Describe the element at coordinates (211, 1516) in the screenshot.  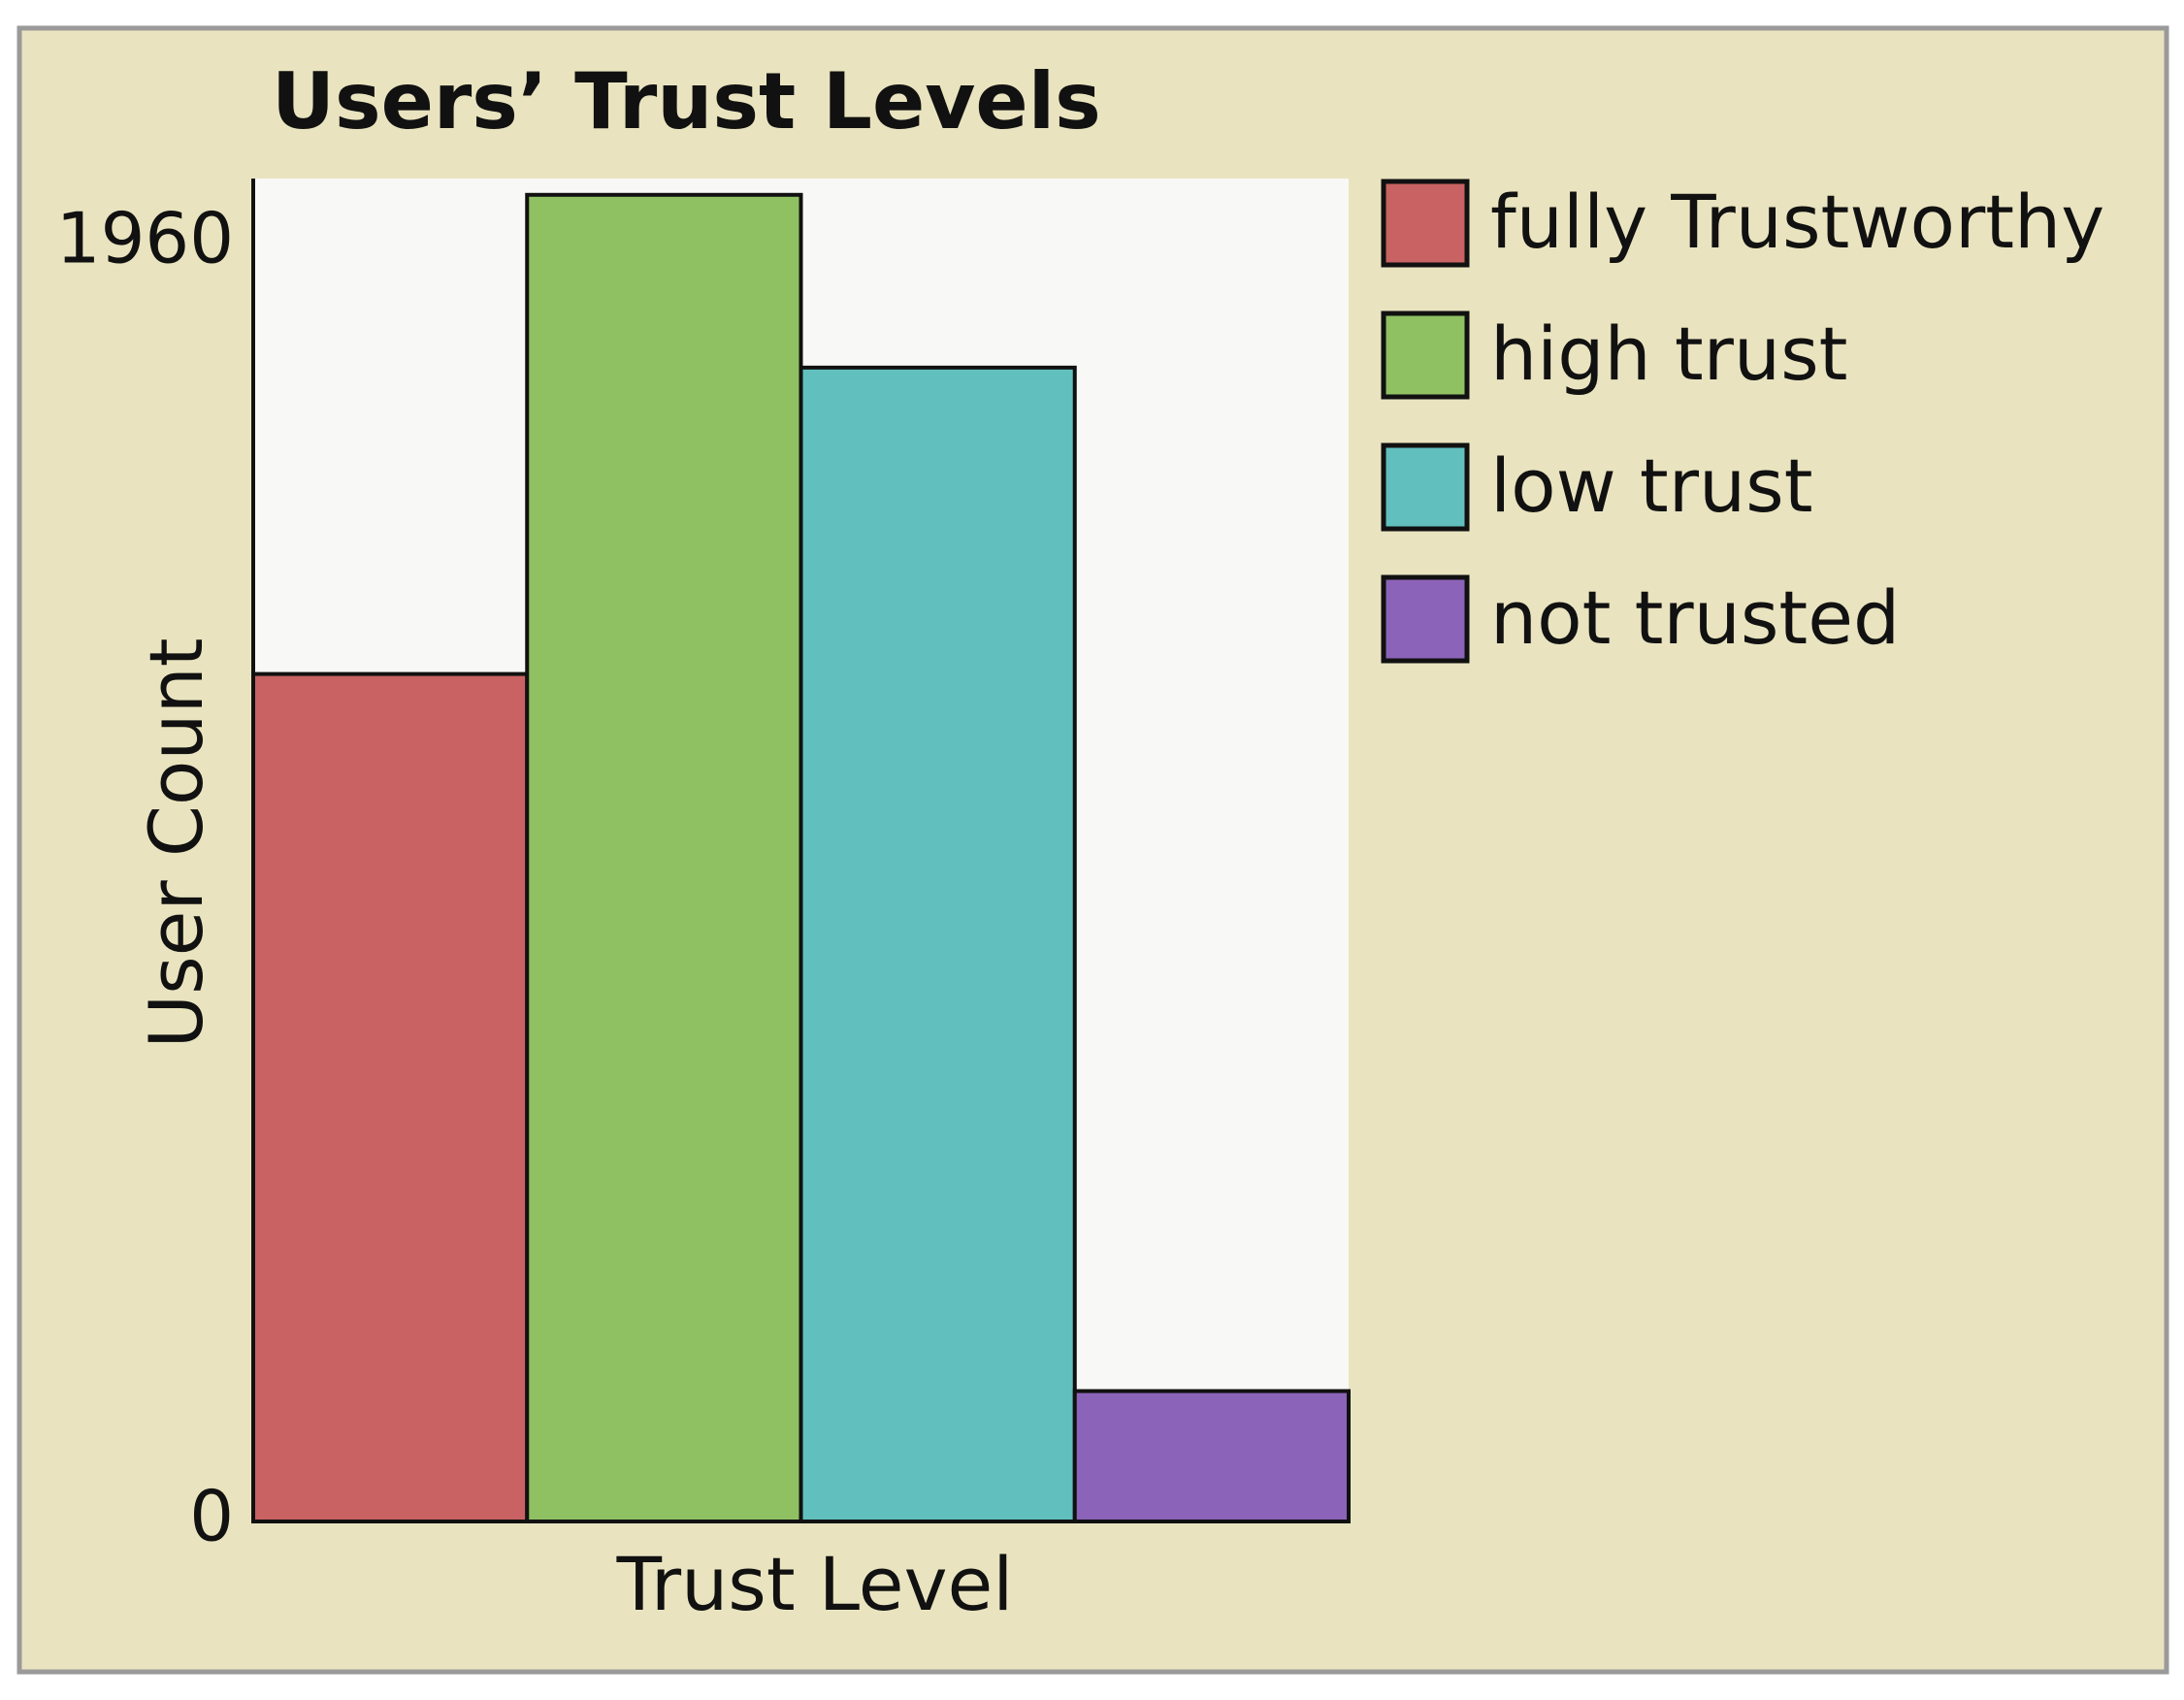
I see `y-tick-label: 0` at that location.